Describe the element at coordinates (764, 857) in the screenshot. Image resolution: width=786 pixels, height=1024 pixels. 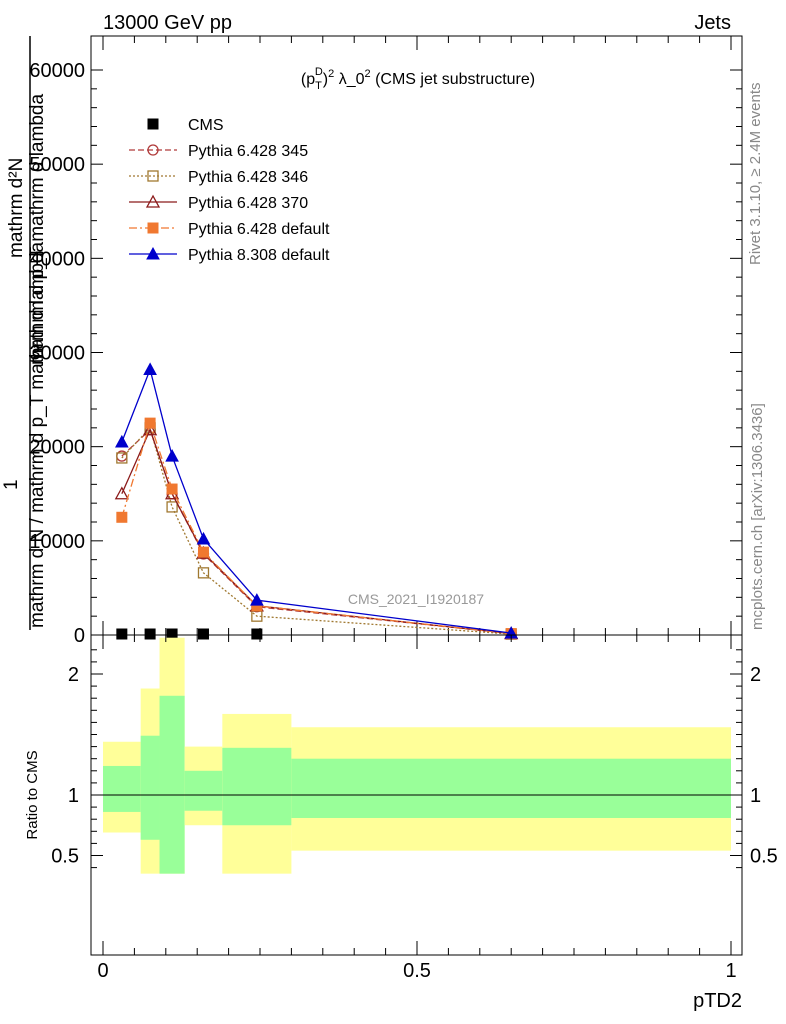
I see `ratio-y-tick-label-right: 0.5` at that location.